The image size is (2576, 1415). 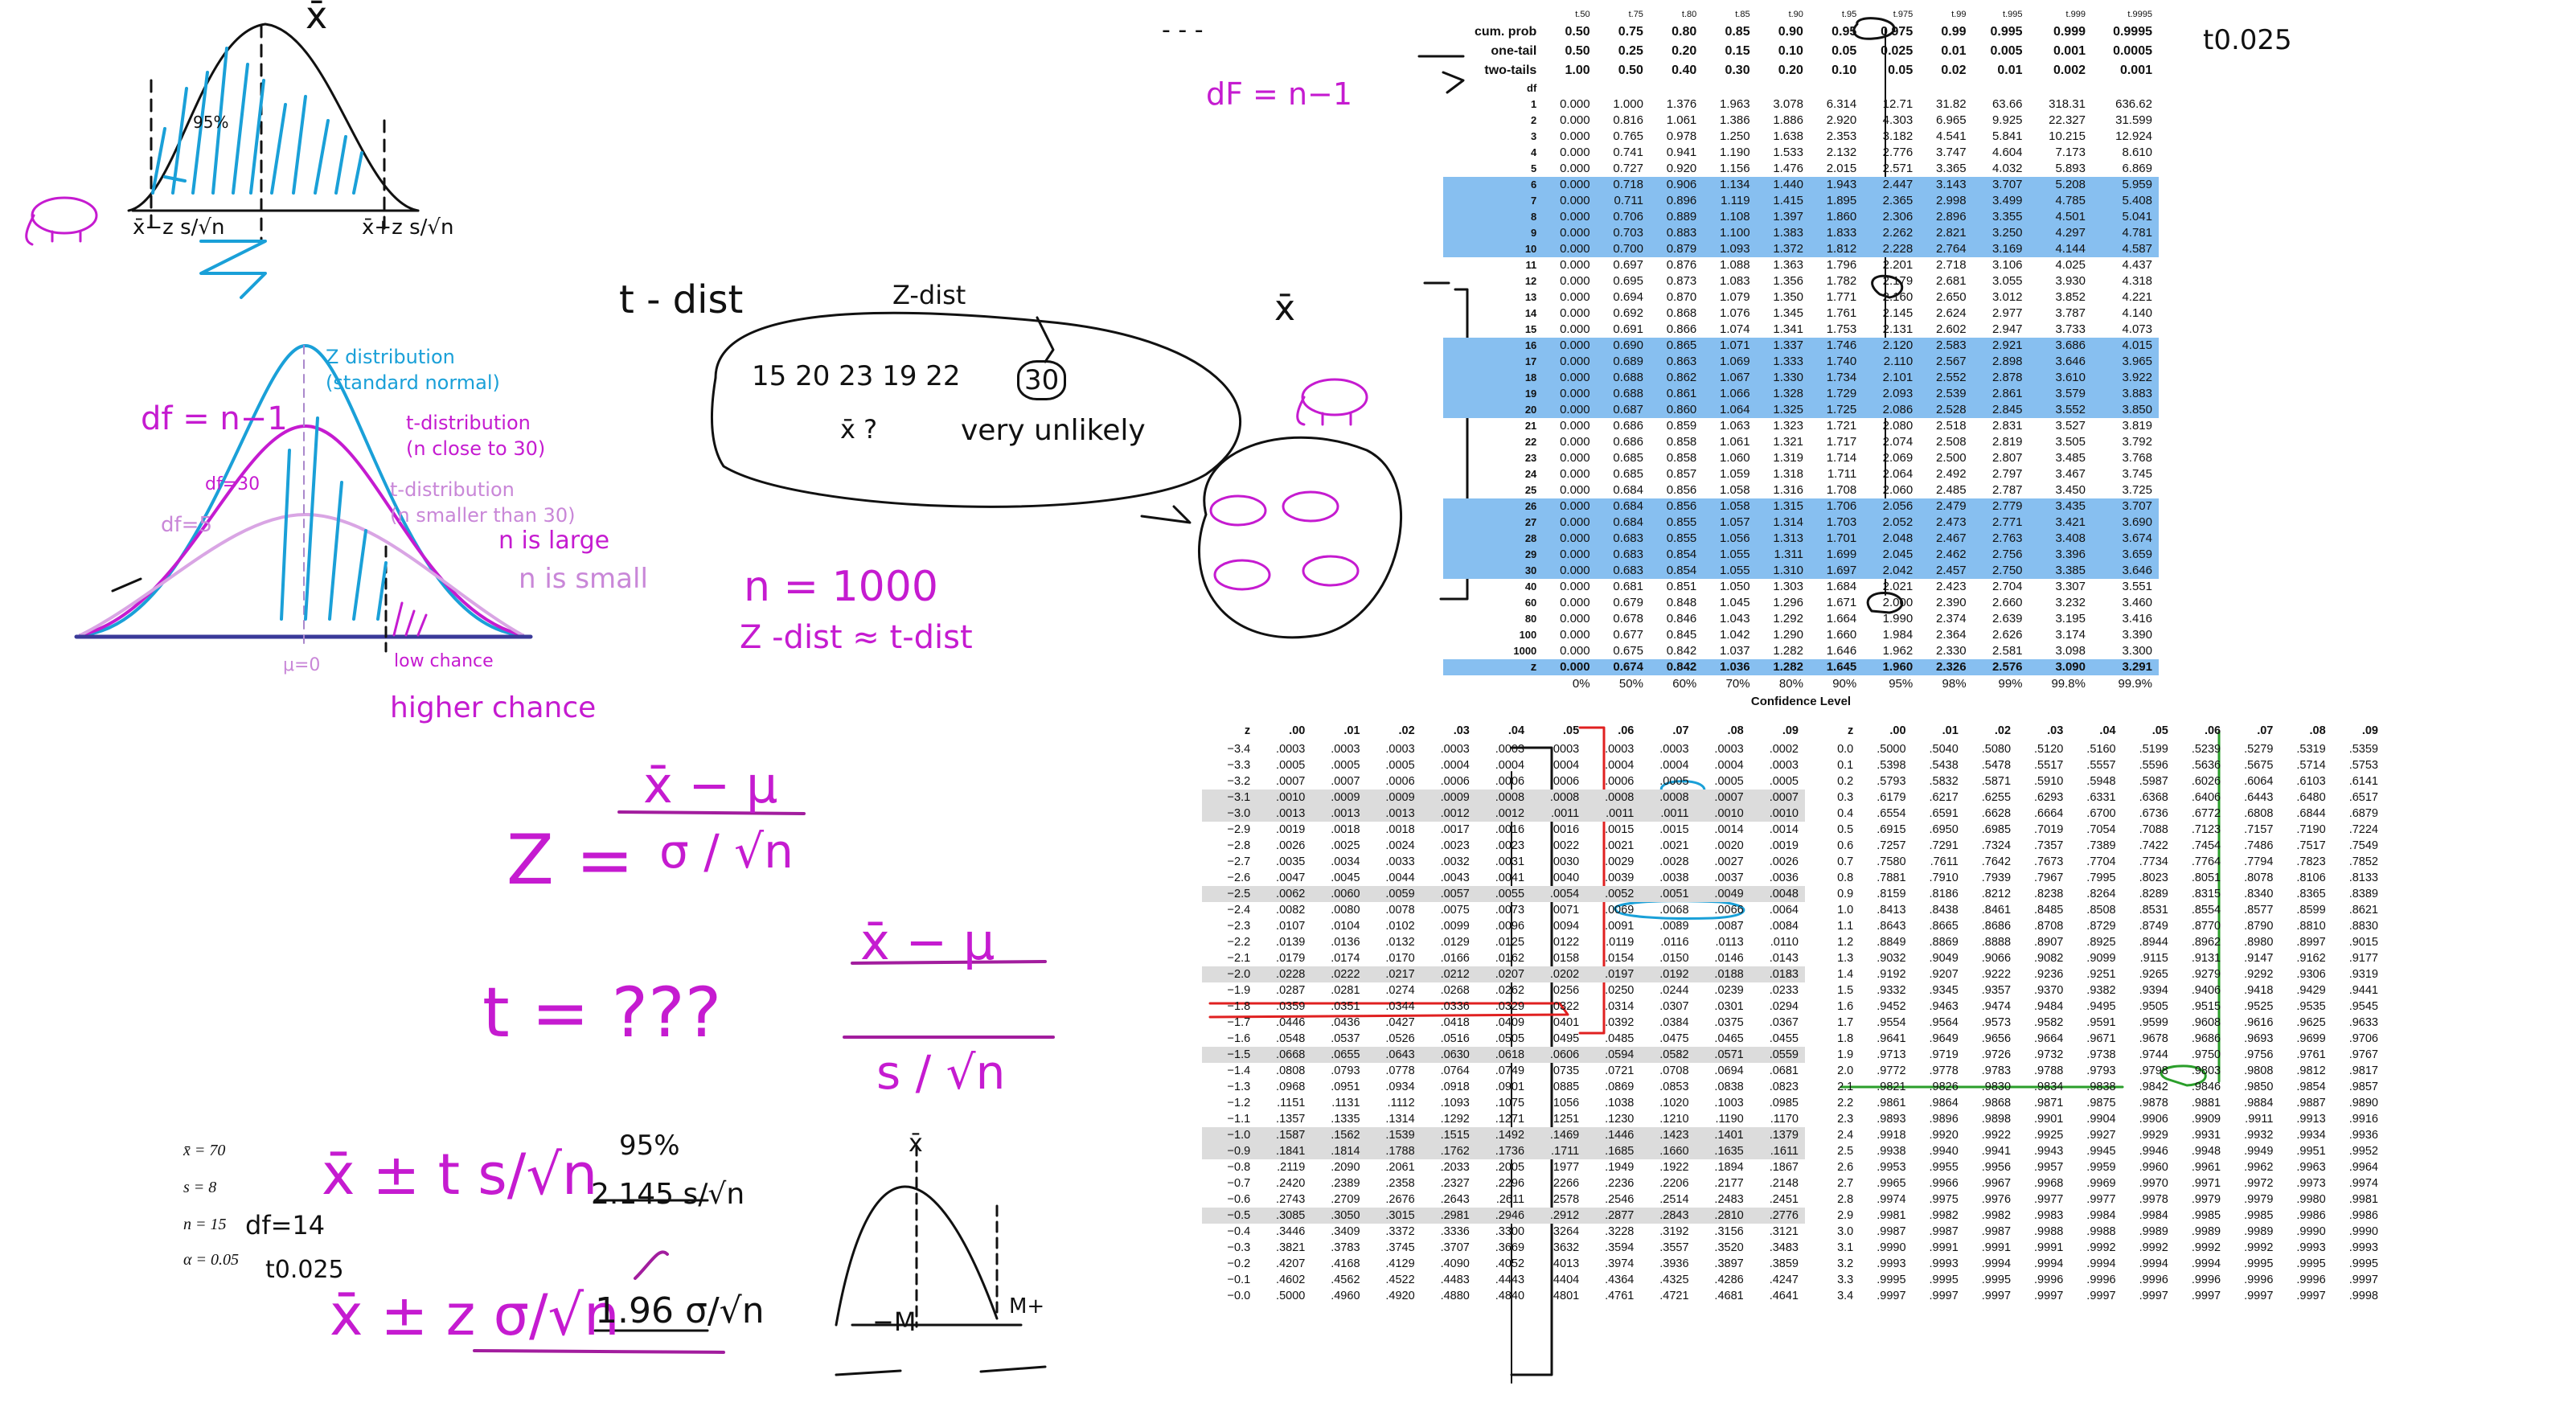 What do you see at coordinates (1448, 1135) in the screenshot?
I see `z-prob-cell: .1515` at bounding box center [1448, 1135].